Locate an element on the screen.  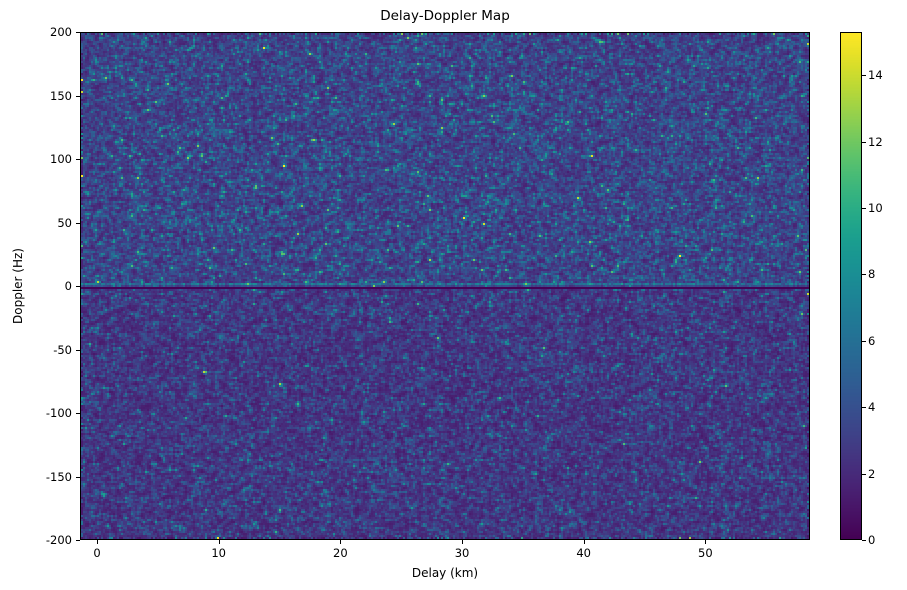
y-tick-label: 100 is located at coordinates (61, 159).